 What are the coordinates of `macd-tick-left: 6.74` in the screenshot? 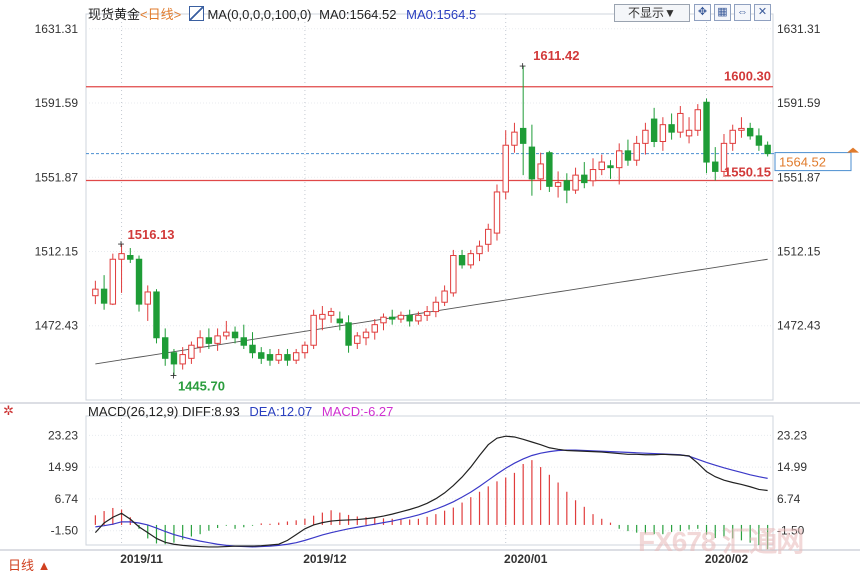 It's located at (67, 499).